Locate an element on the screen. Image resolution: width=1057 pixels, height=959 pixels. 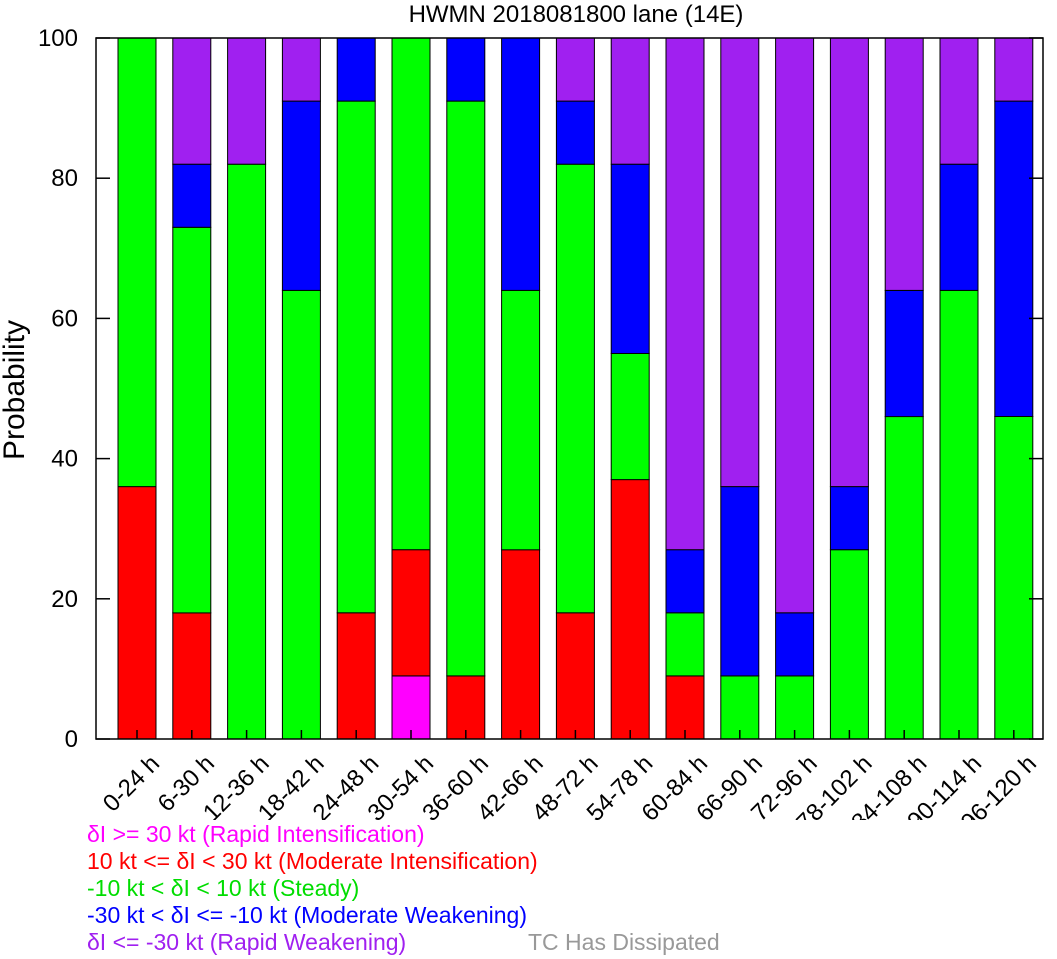
x-tick-label-0: 0-24 h is located at coordinates (131, 783).